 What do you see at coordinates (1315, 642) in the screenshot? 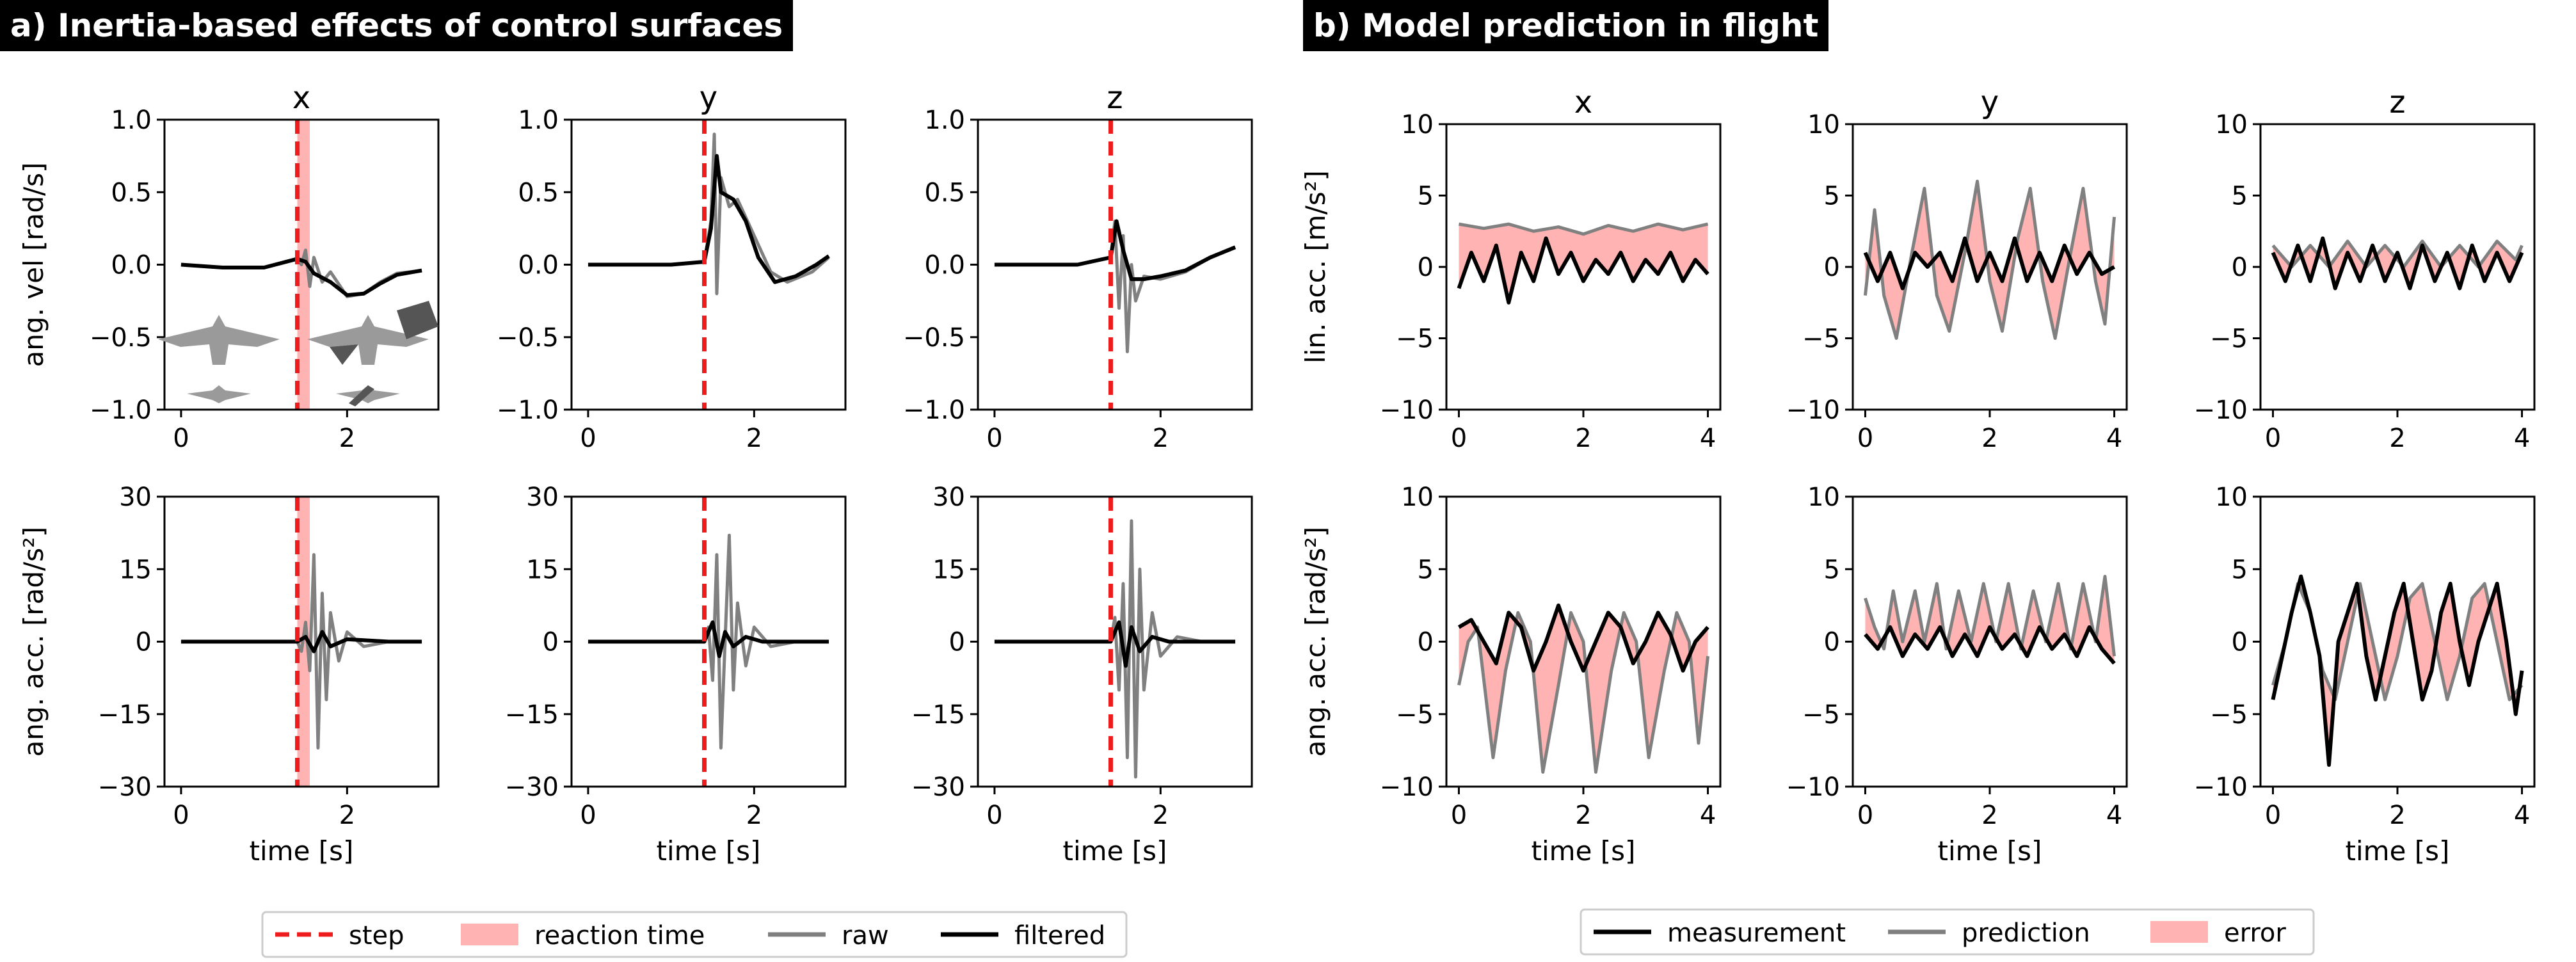
I see `y-axis-label: ang. acc. [rad/s²]` at bounding box center [1315, 642].